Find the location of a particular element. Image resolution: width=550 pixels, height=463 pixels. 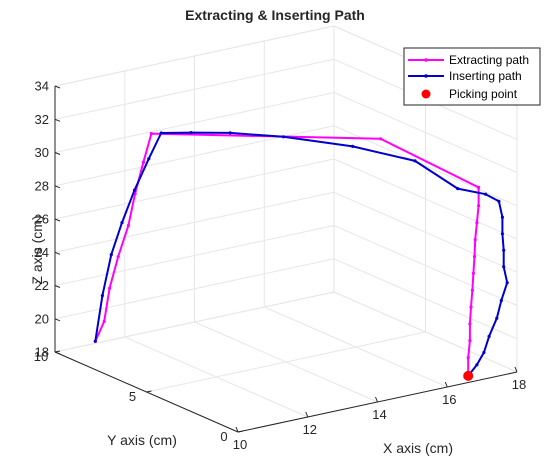

x-axis-label: X axis (cm) is located at coordinates (418, 448).